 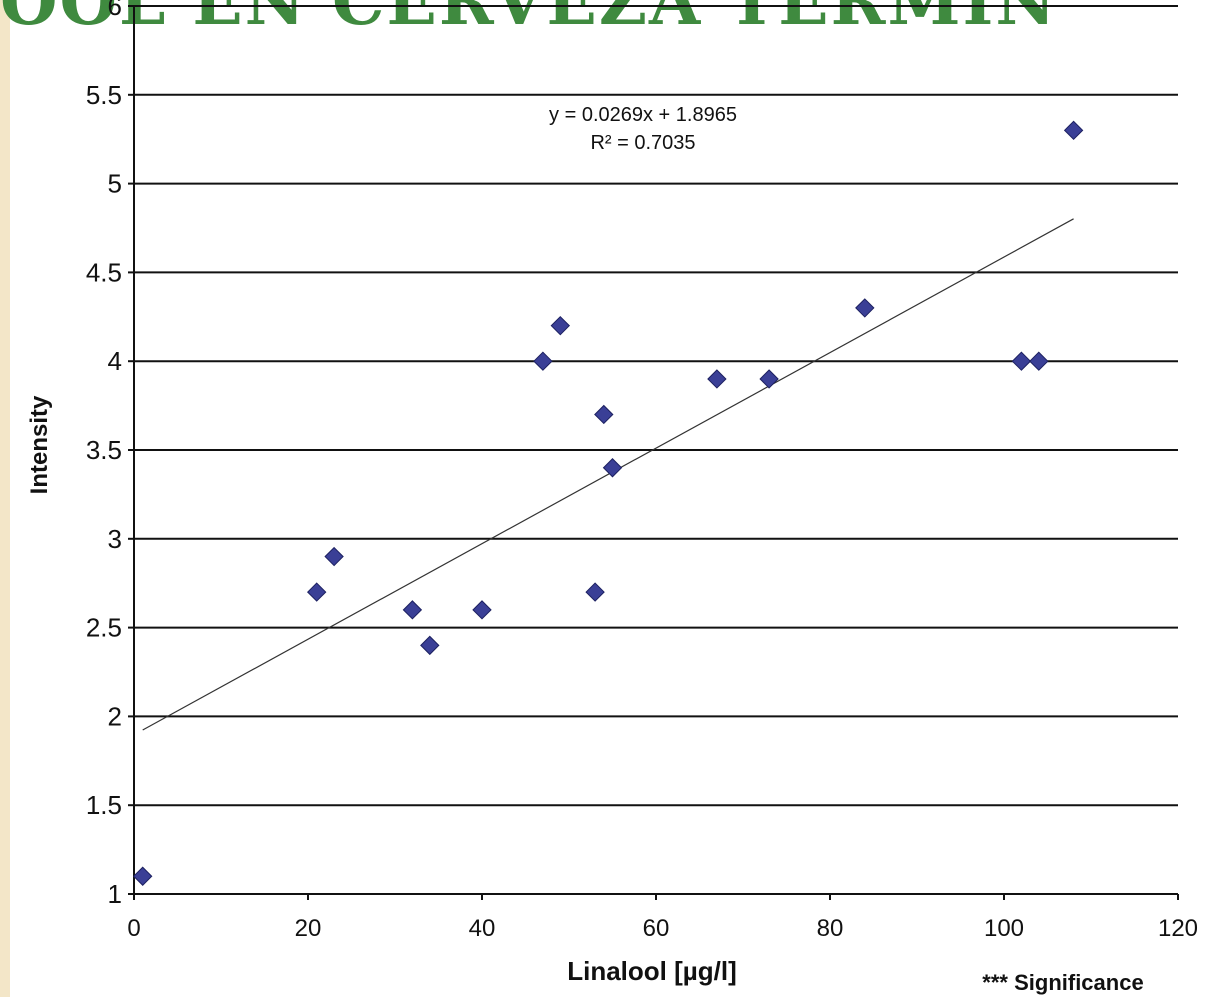 What do you see at coordinates (656, 928) in the screenshot?
I see `x-tick-label: 60` at bounding box center [656, 928].